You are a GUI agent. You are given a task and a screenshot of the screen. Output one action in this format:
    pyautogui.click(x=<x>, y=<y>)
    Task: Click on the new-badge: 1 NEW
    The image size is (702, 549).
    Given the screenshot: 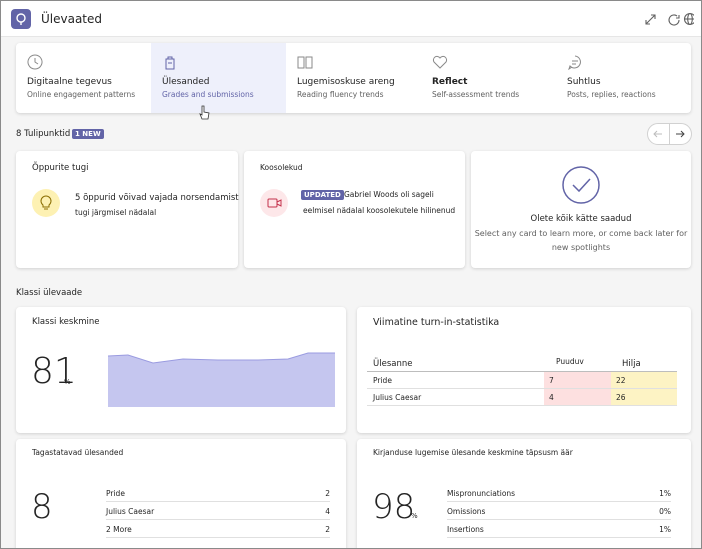 What is the action you would take?
    pyautogui.click(x=88, y=134)
    